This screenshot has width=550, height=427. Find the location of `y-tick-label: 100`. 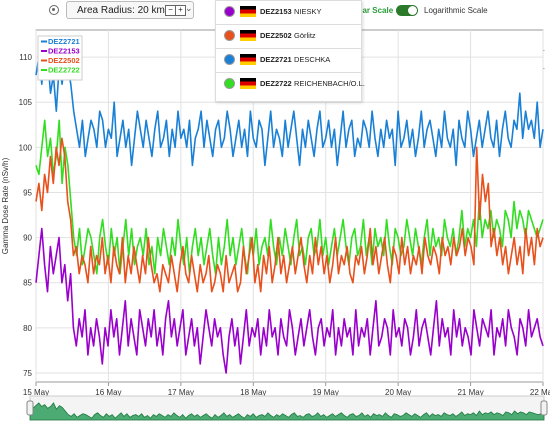

y-tick-label: 100 is located at coordinates (26, 147).